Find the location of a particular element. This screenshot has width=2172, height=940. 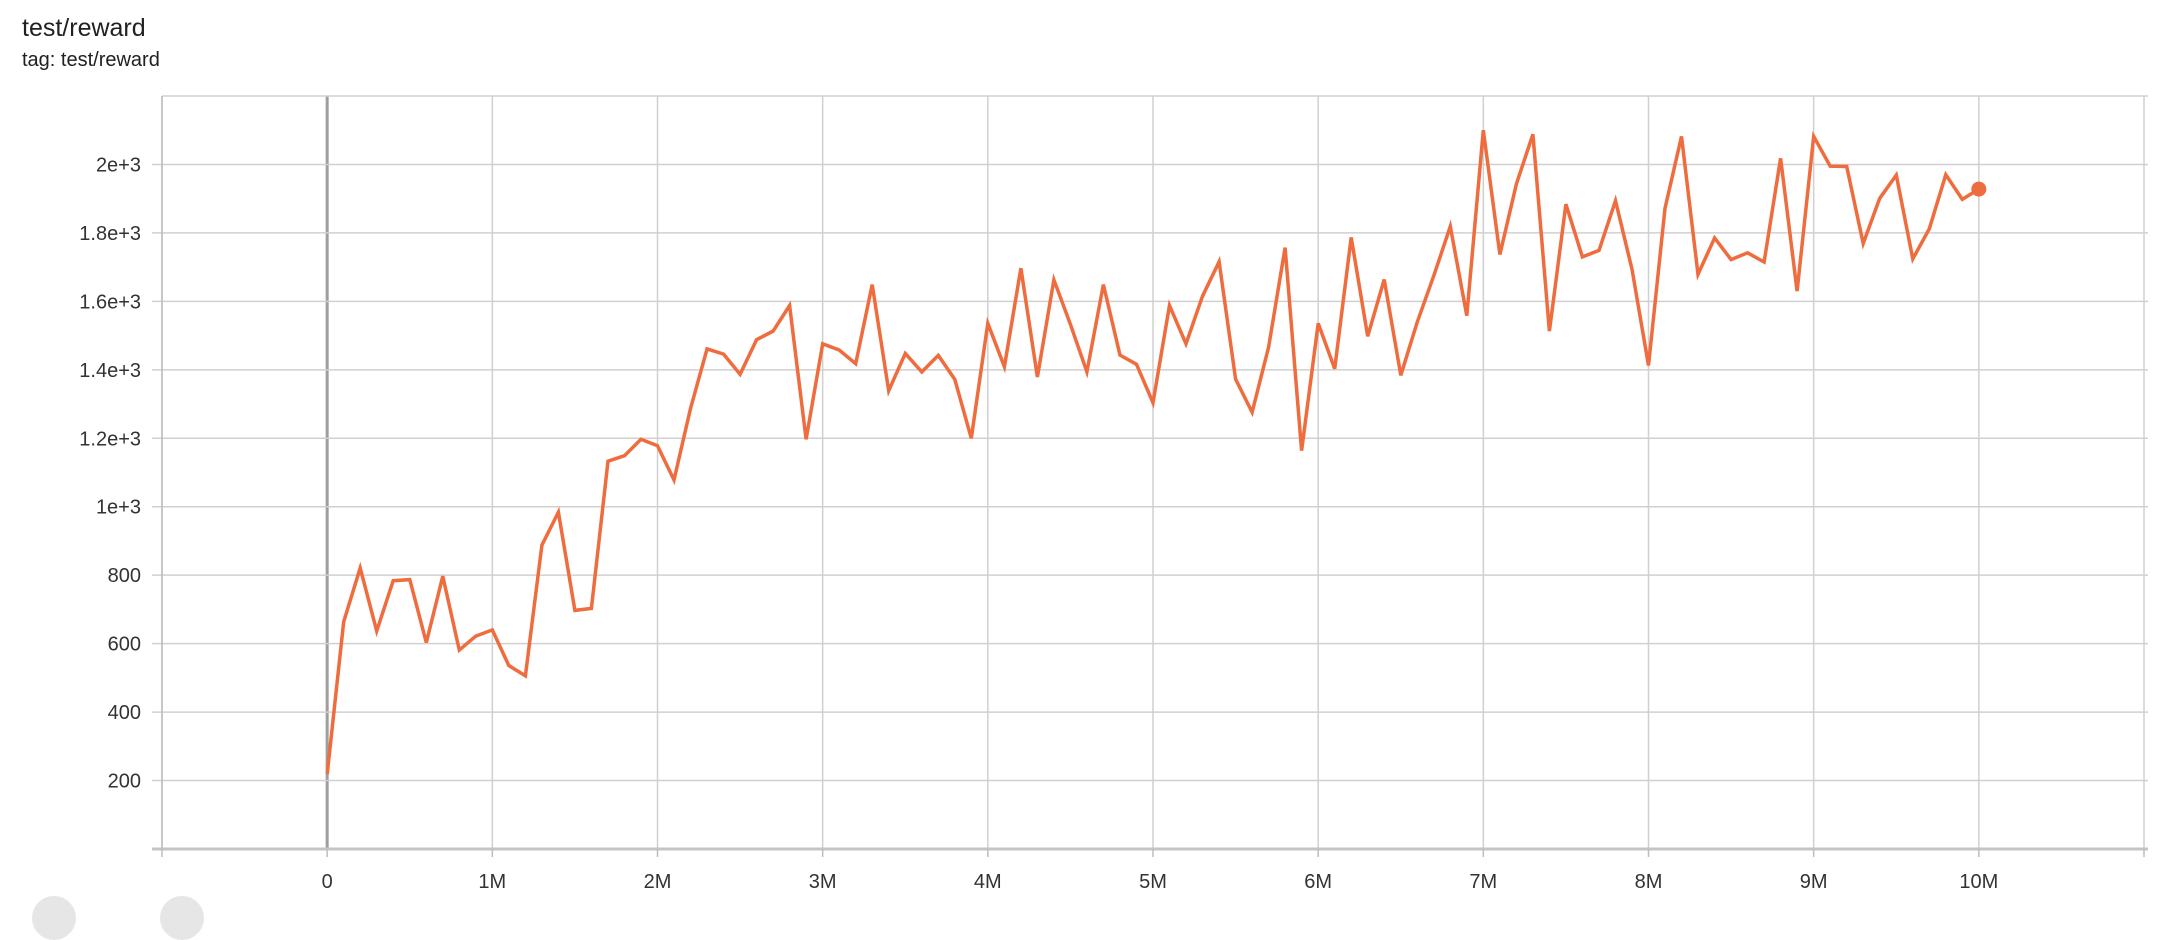

y-tick-label: 1.8e+3 is located at coordinates (110, 234).